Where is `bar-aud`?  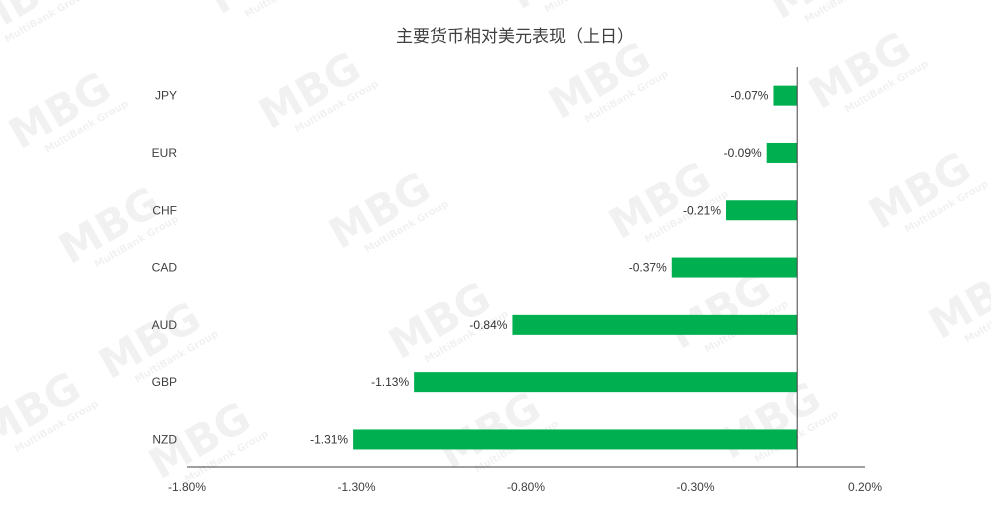 bar-aud is located at coordinates (655, 324).